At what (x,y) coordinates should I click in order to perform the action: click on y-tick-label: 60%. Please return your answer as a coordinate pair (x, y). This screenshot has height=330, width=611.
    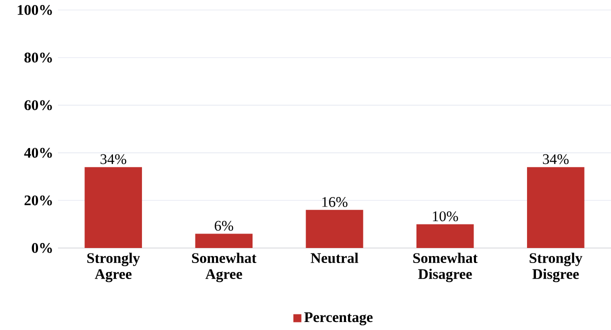
    Looking at the image, I should click on (38, 105).